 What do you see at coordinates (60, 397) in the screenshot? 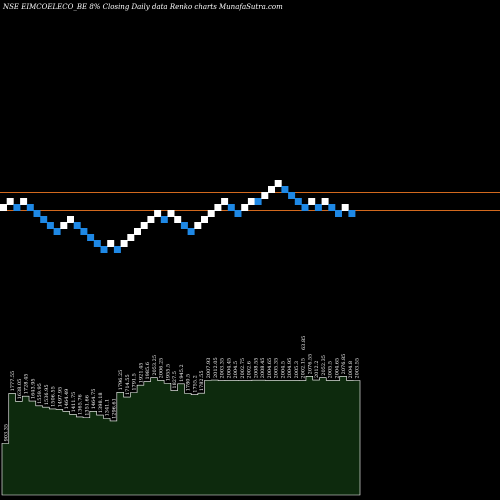
I see `volume-label: 1497.95` at bounding box center [60, 397].